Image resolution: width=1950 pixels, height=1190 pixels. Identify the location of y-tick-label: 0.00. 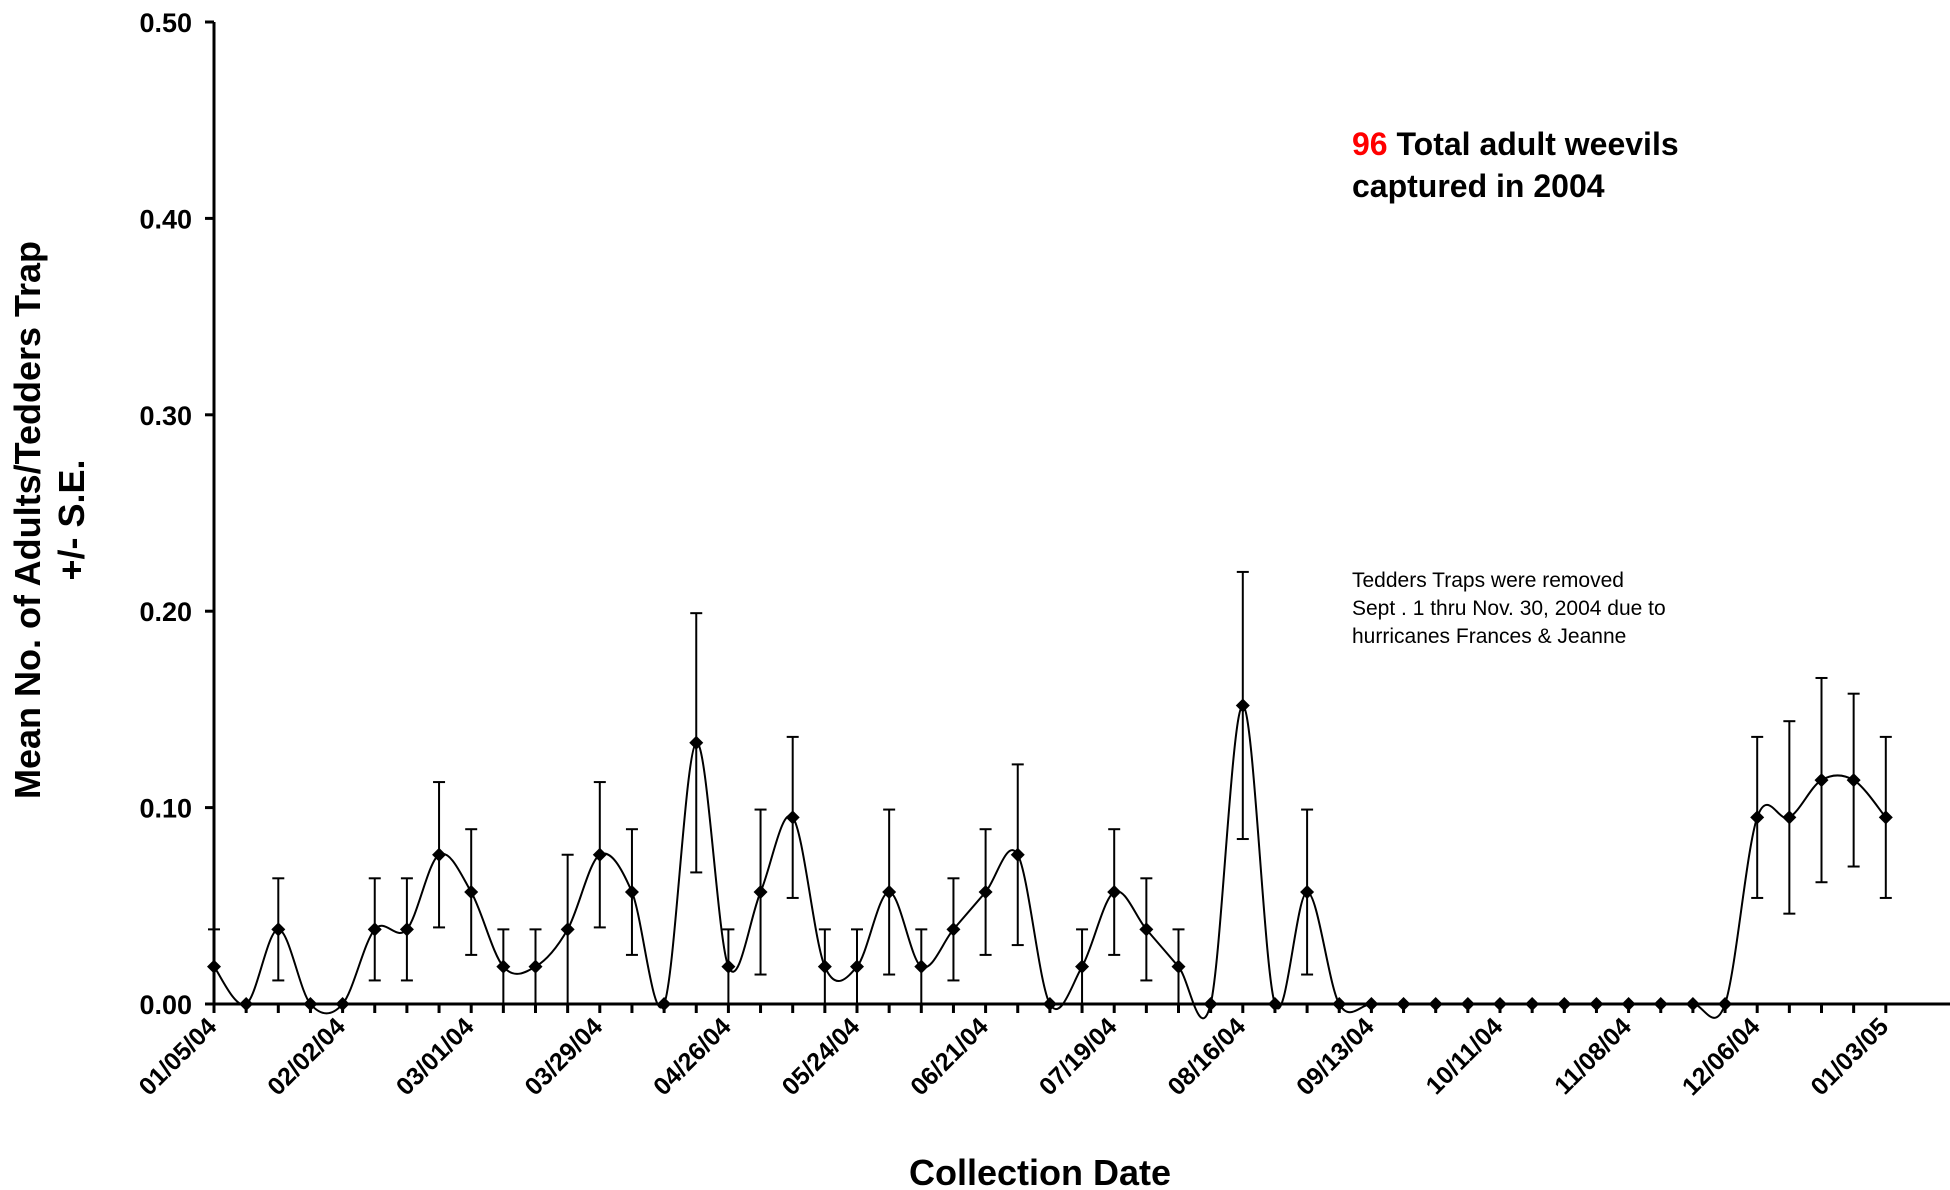
(165, 1005).